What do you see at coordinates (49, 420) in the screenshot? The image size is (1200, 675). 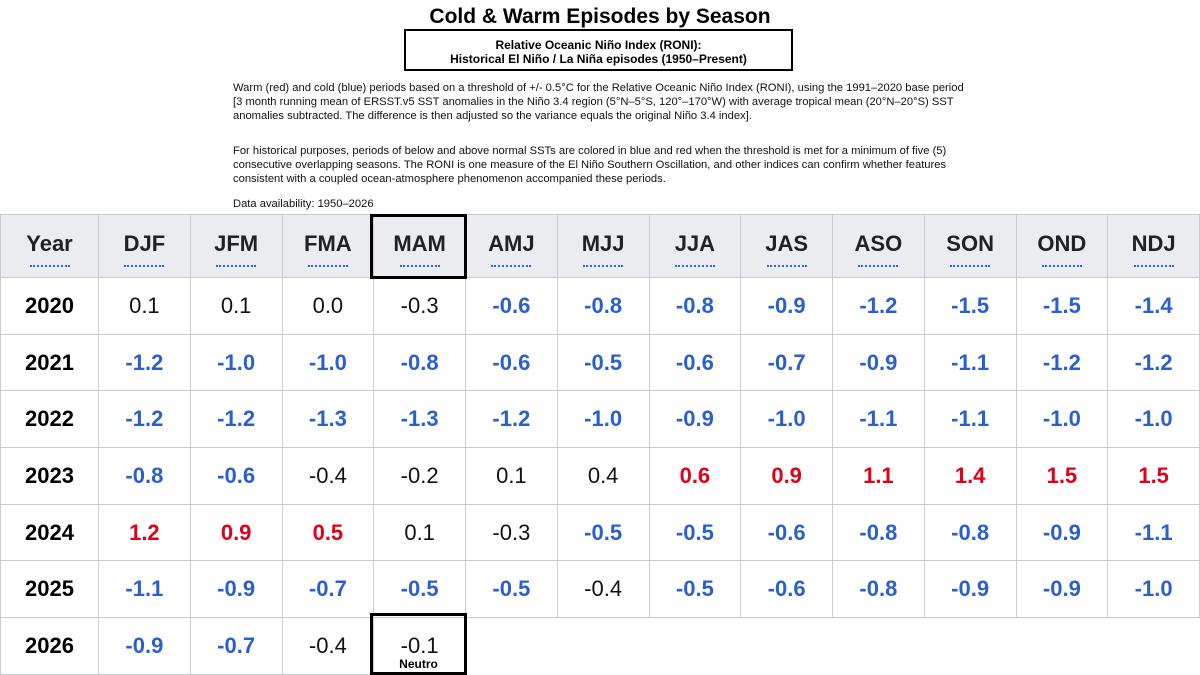 I see `year-cell: 2022` at bounding box center [49, 420].